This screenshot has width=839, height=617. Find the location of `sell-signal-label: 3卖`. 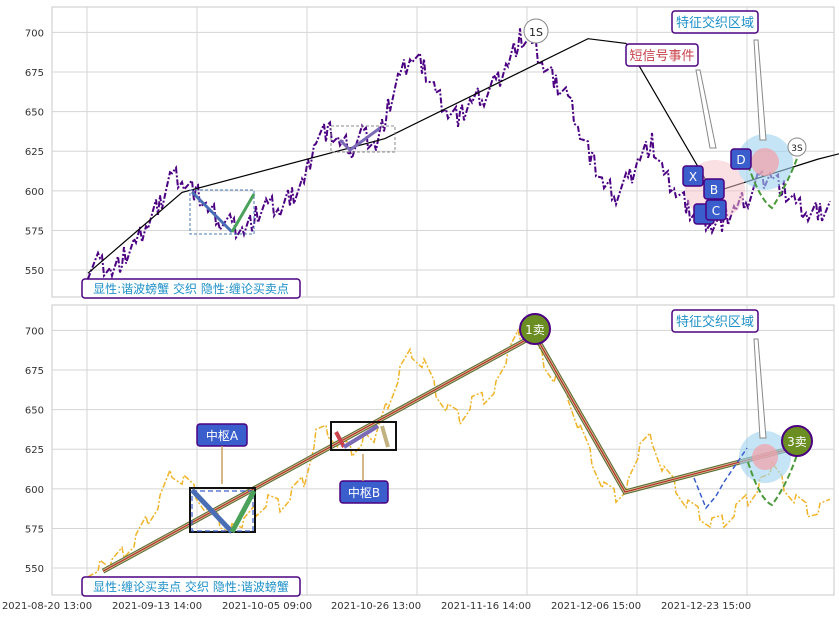

sell-signal-label: 3卖 is located at coordinates (797, 442).